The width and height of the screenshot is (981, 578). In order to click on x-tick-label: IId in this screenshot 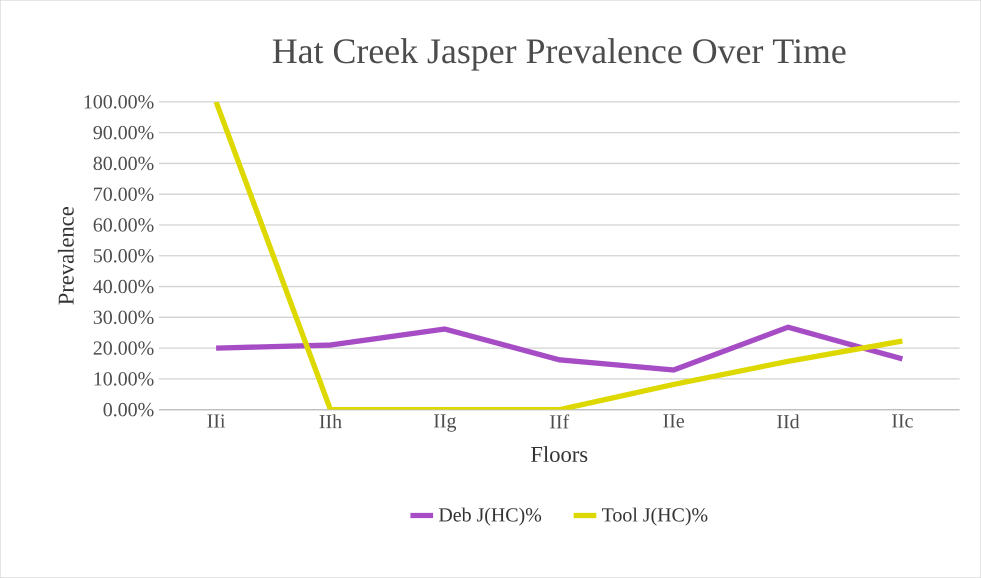, I will do `click(788, 421)`.